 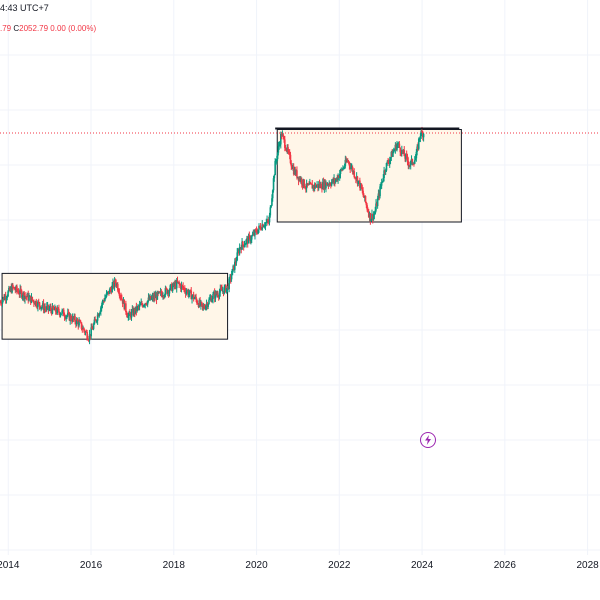 What do you see at coordinates (91, 565) in the screenshot?
I see `x-tick-label: 2016` at bounding box center [91, 565].